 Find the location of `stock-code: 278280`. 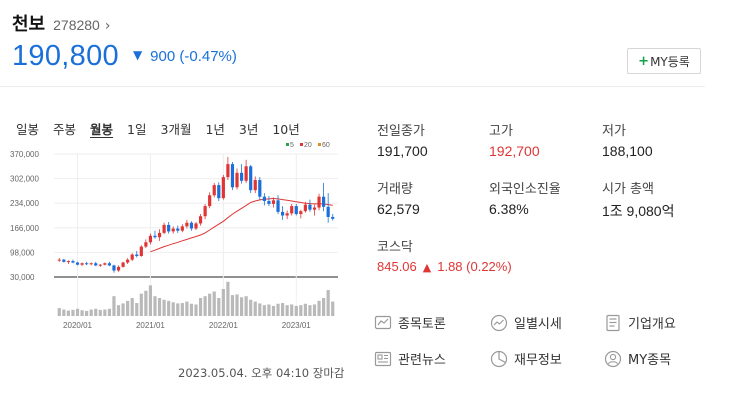

stock-code: 278280 is located at coordinates (76, 25).